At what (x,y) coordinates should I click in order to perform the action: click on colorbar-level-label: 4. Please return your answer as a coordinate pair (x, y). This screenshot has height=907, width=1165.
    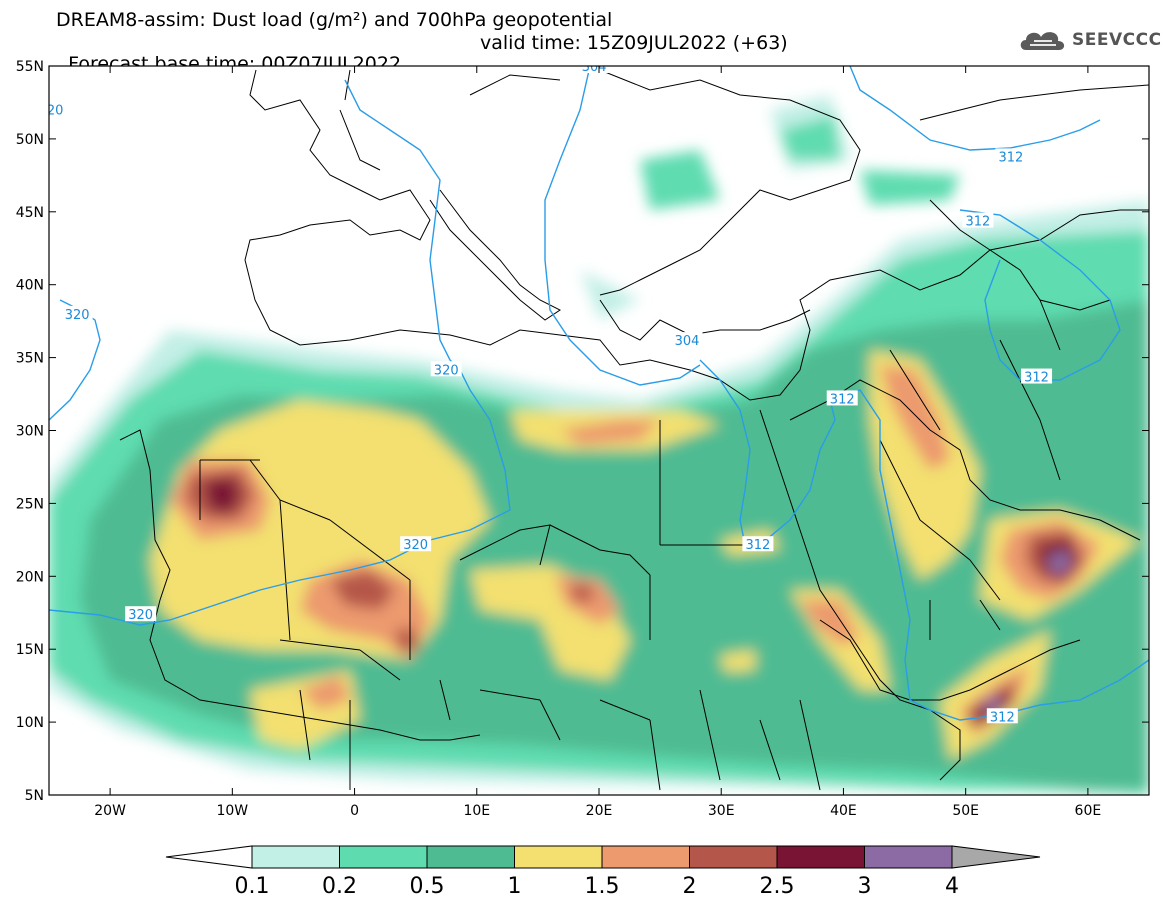
    Looking at the image, I should click on (952, 886).